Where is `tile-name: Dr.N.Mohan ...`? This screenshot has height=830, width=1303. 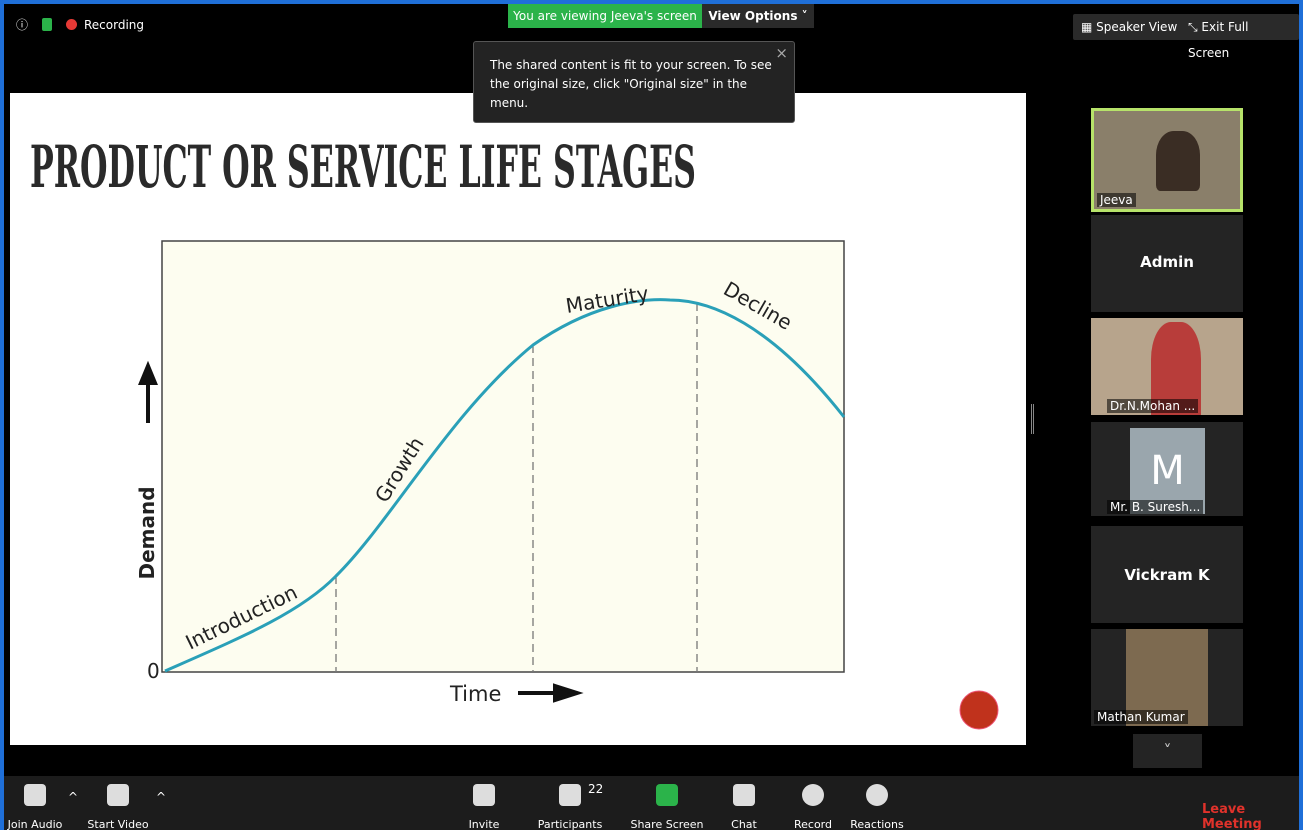
tile-name: Dr.N.Mohan ... is located at coordinates (1153, 406).